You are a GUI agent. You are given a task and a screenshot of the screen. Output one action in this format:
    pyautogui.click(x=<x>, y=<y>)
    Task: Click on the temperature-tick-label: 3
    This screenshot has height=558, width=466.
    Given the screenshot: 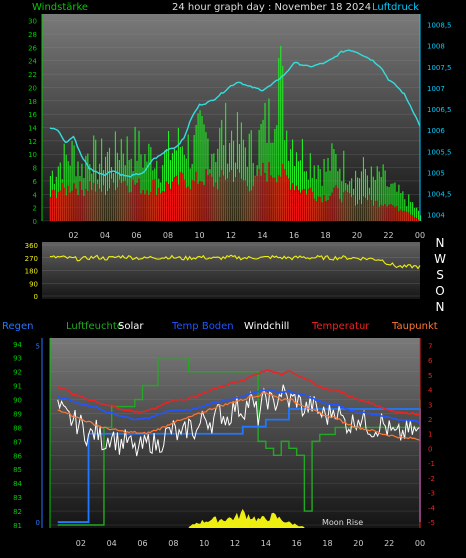 What is the action you would take?
    pyautogui.click(x=430, y=405)
    